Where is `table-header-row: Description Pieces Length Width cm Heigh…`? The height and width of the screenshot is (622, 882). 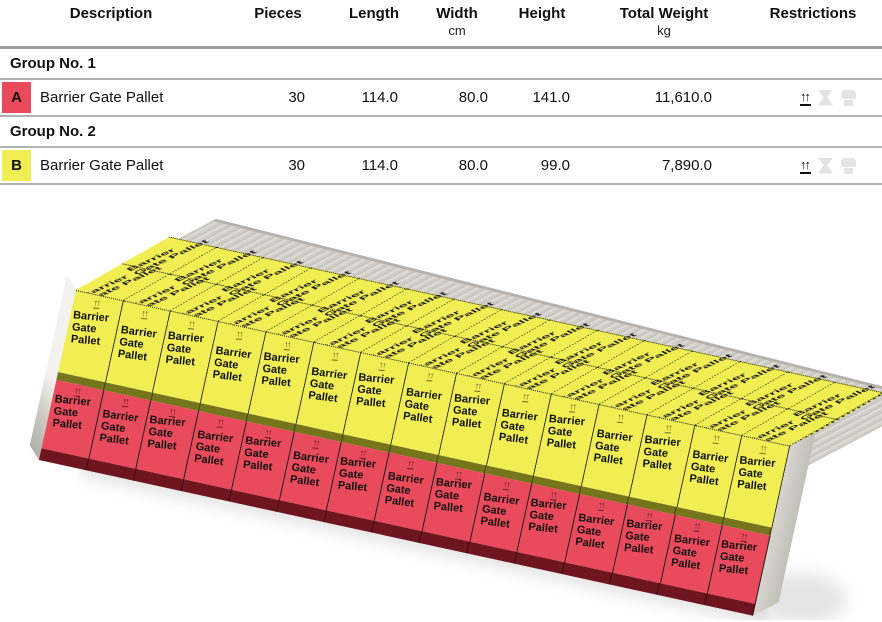
table-header-row: Description Pieces Length Width cm Heigh… is located at coordinates (441, 23).